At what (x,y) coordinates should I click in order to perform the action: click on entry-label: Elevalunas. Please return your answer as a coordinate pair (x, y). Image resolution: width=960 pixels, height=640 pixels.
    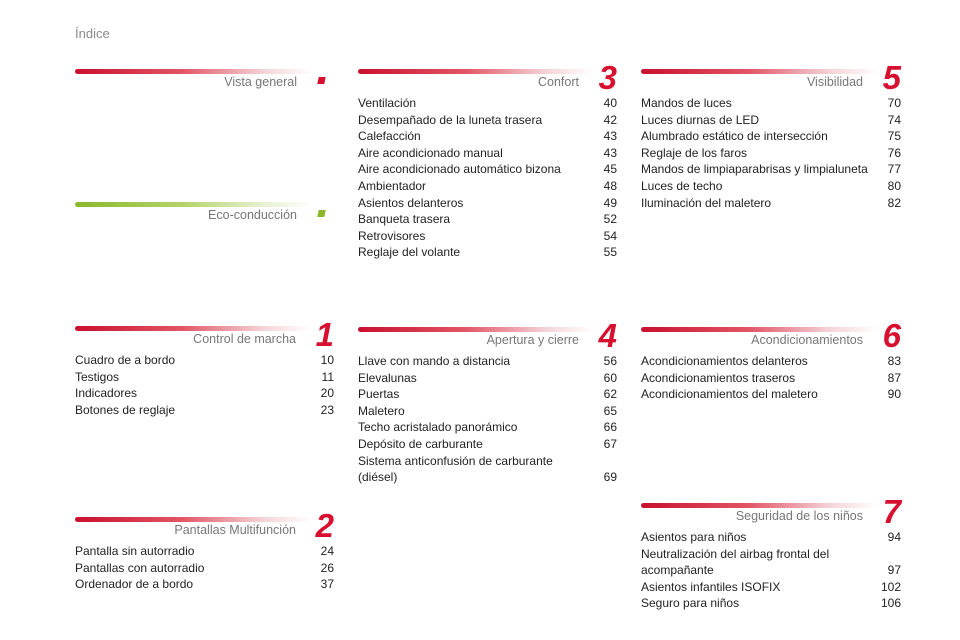
    Looking at the image, I should click on (387, 377).